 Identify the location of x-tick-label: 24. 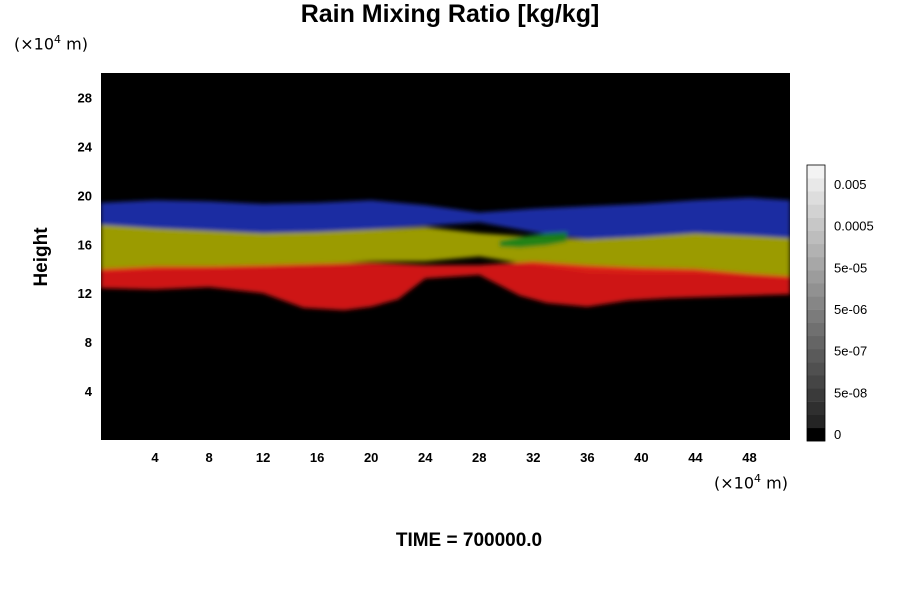
(425, 457).